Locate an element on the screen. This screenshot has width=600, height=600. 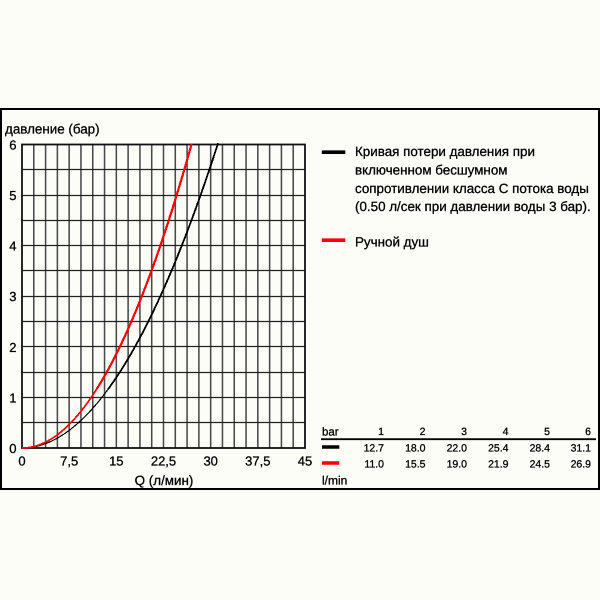
svg-text: 22,5 is located at coordinates (163, 460).